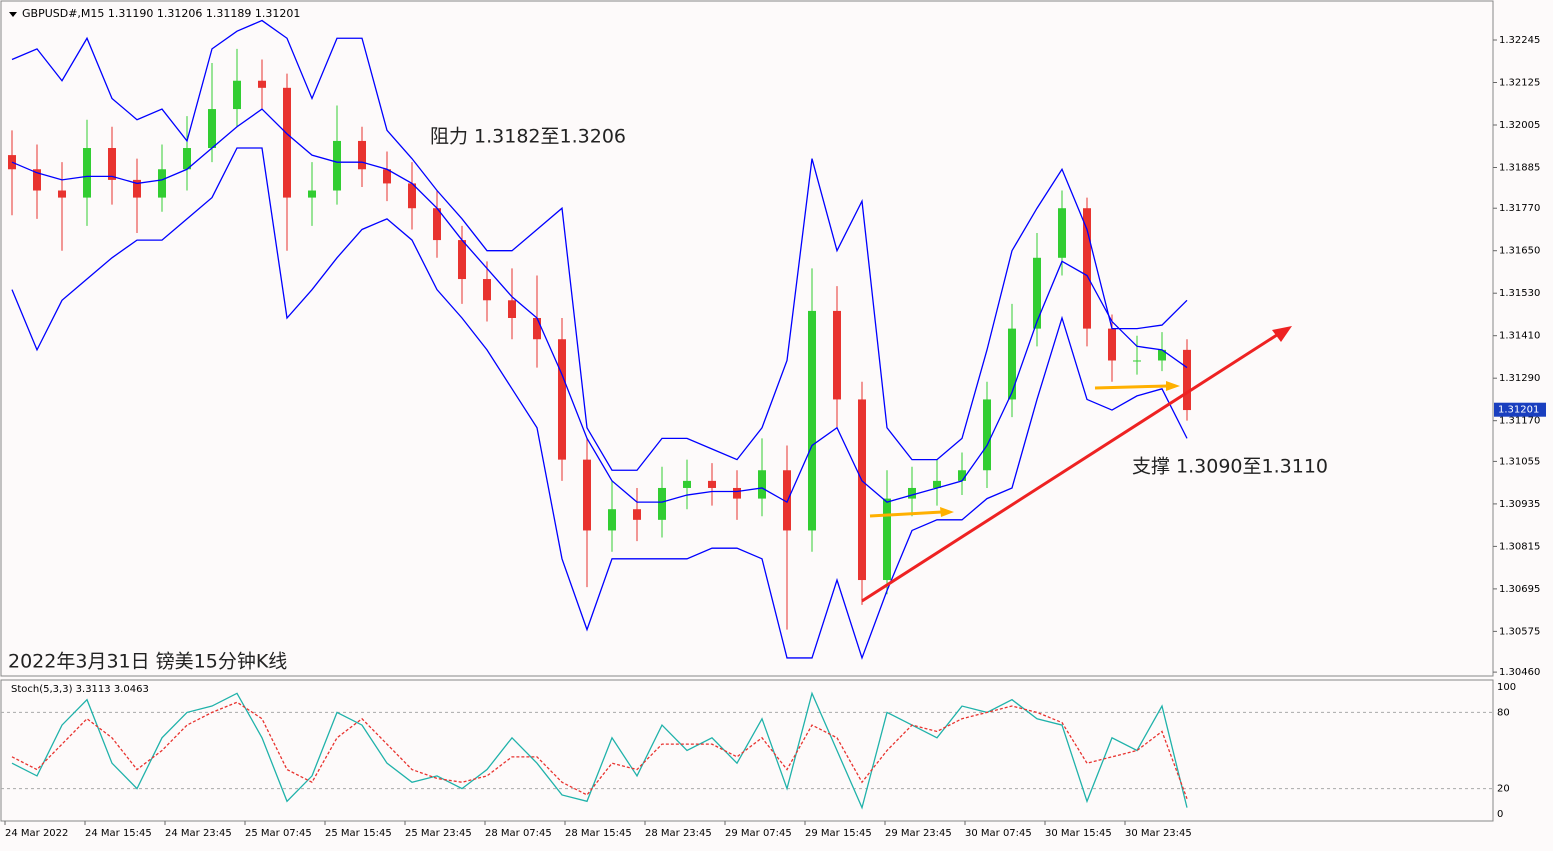 The height and width of the screenshot is (851, 1553). I want to click on y-tick-label: 1.31410, so click(1519, 336).